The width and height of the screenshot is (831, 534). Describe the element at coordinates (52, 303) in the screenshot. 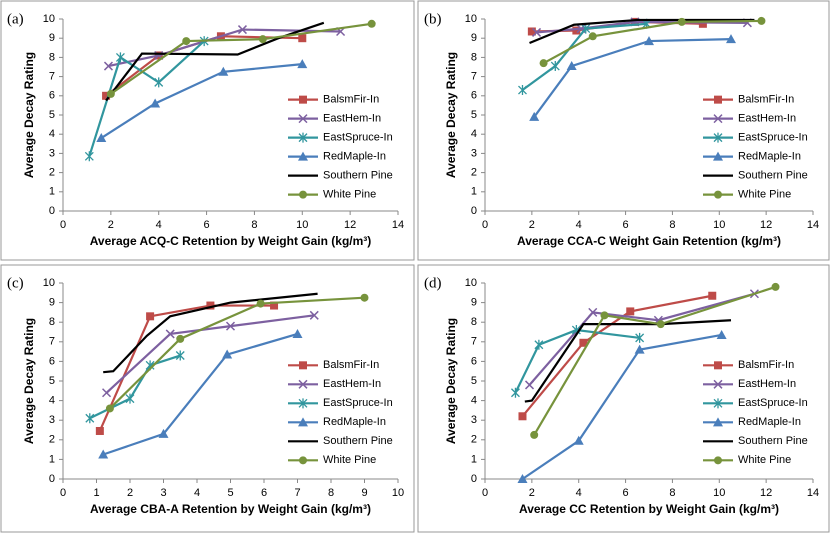

I see `y-tick-label: 9` at that location.